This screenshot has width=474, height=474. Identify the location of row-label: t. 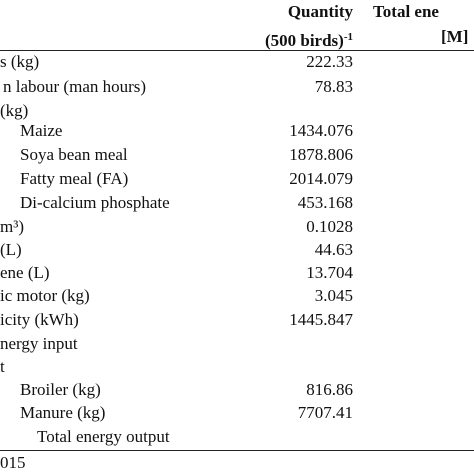
(2, 366).